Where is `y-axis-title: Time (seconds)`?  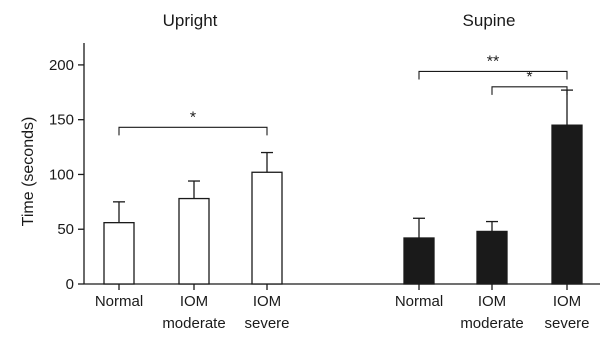
y-axis-title: Time (seconds) is located at coordinates (28, 172).